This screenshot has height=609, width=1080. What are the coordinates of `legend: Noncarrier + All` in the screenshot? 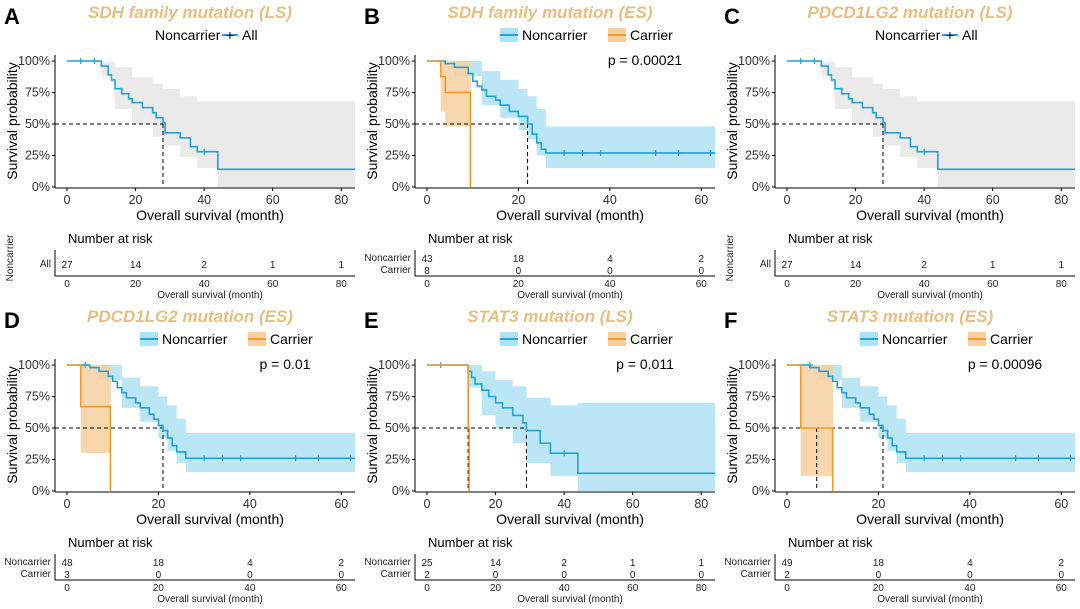 It's located at (206, 35).